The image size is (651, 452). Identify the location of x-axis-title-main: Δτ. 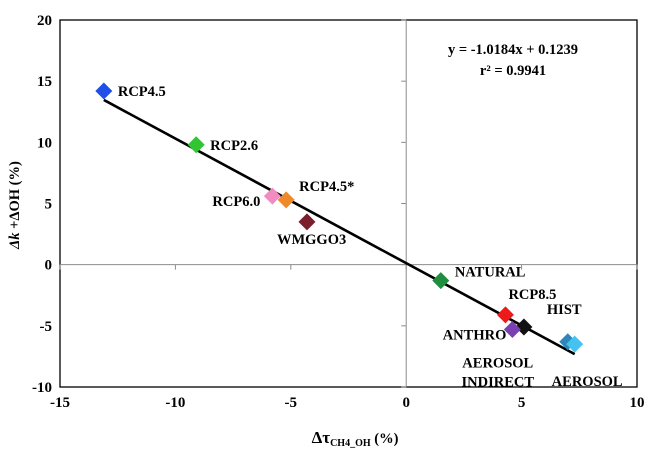
(321, 437).